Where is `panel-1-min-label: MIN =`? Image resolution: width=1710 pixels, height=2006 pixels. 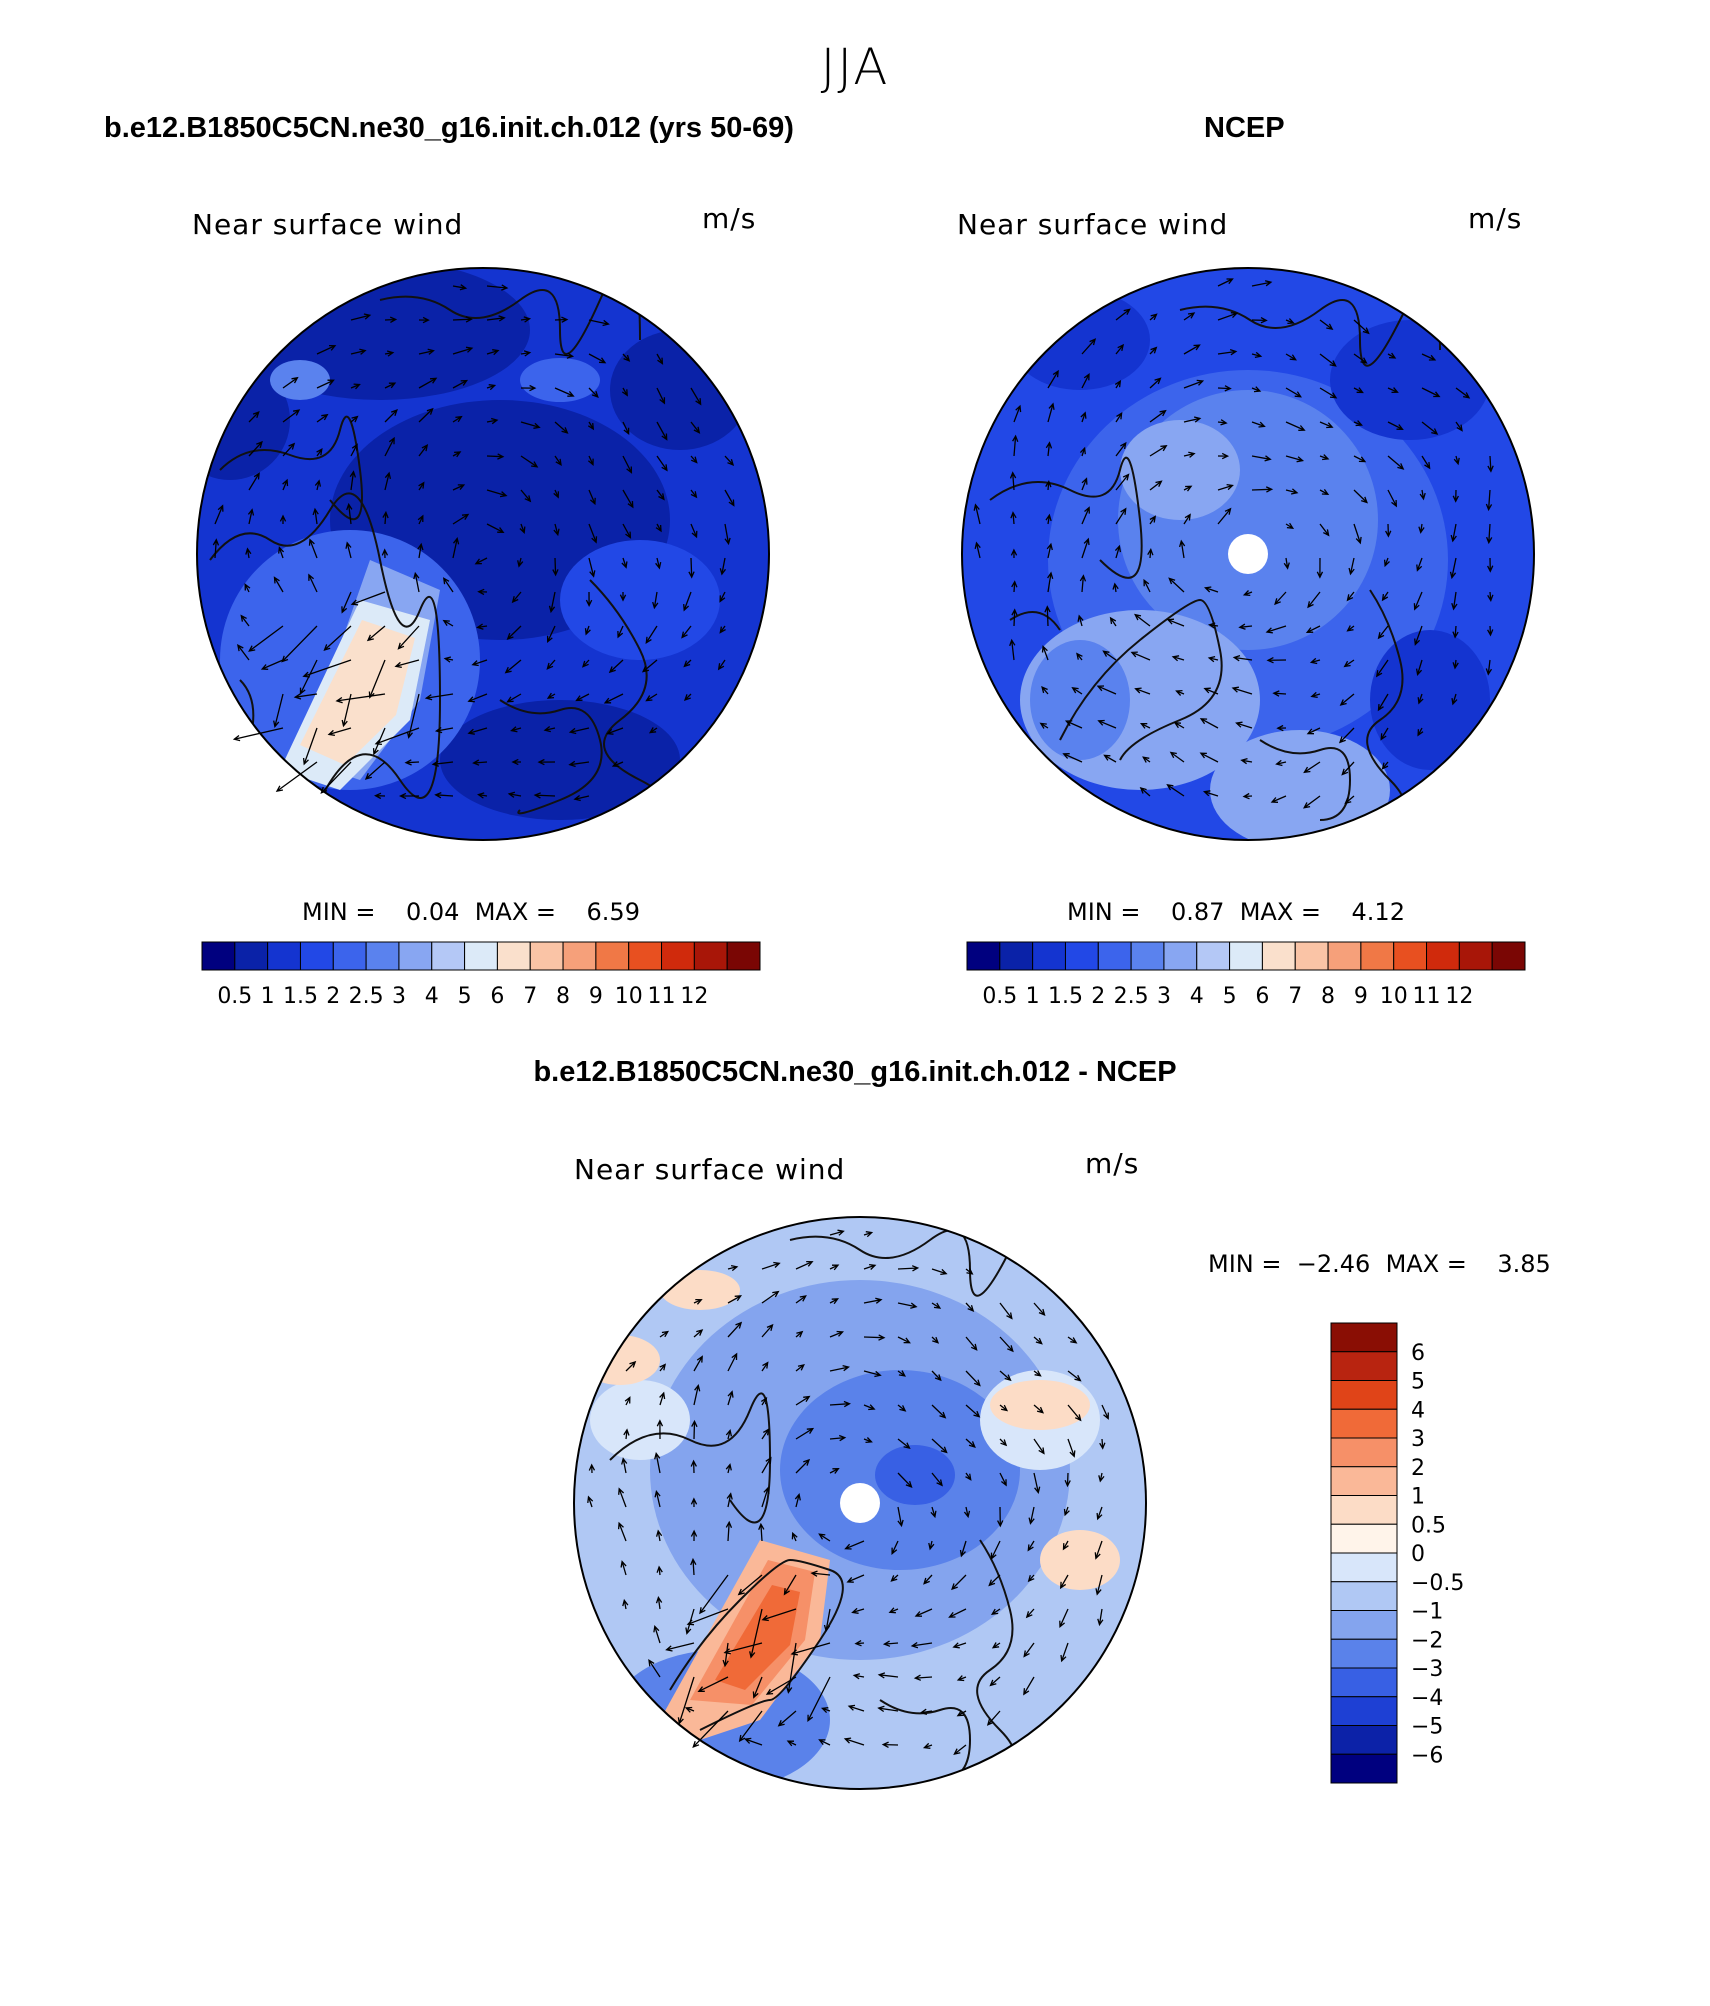 panel-1-min-label: MIN = is located at coordinates (339, 912).